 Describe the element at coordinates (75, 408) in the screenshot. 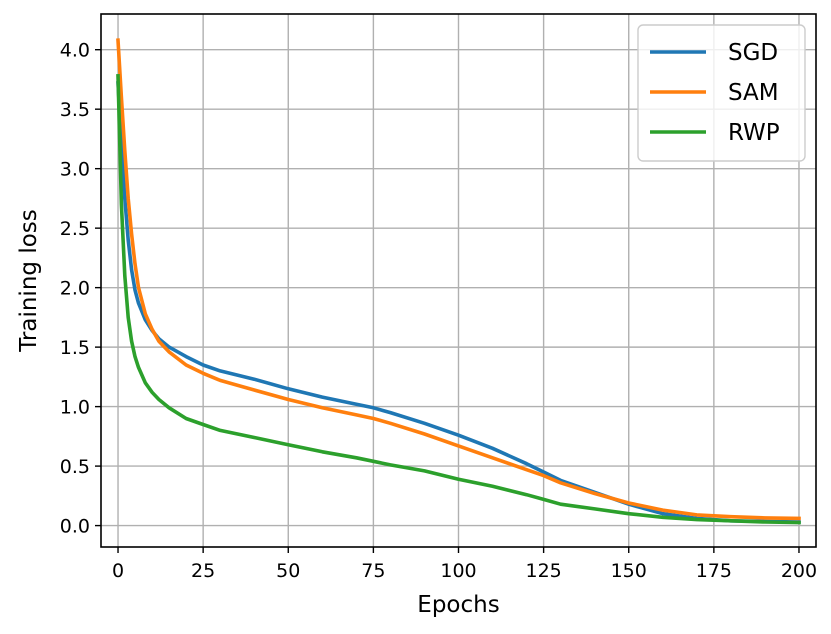

I see `y-tick-label: 1.0` at that location.